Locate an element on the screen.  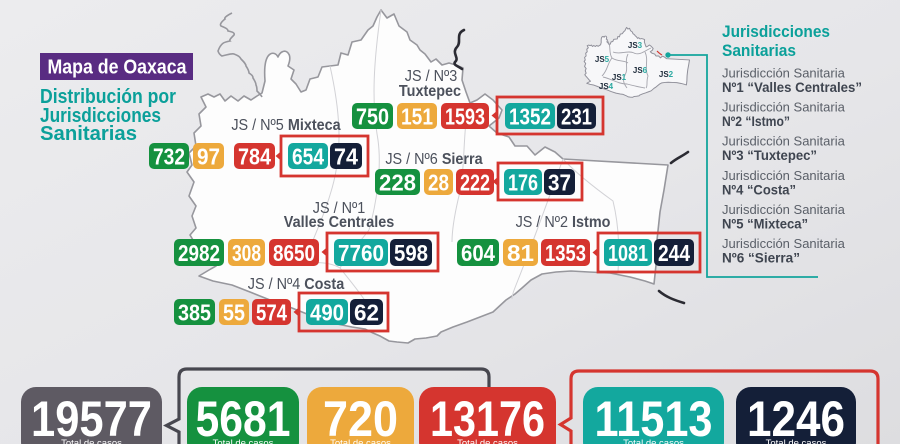
svg-text: JS3 is located at coordinates (635, 45).